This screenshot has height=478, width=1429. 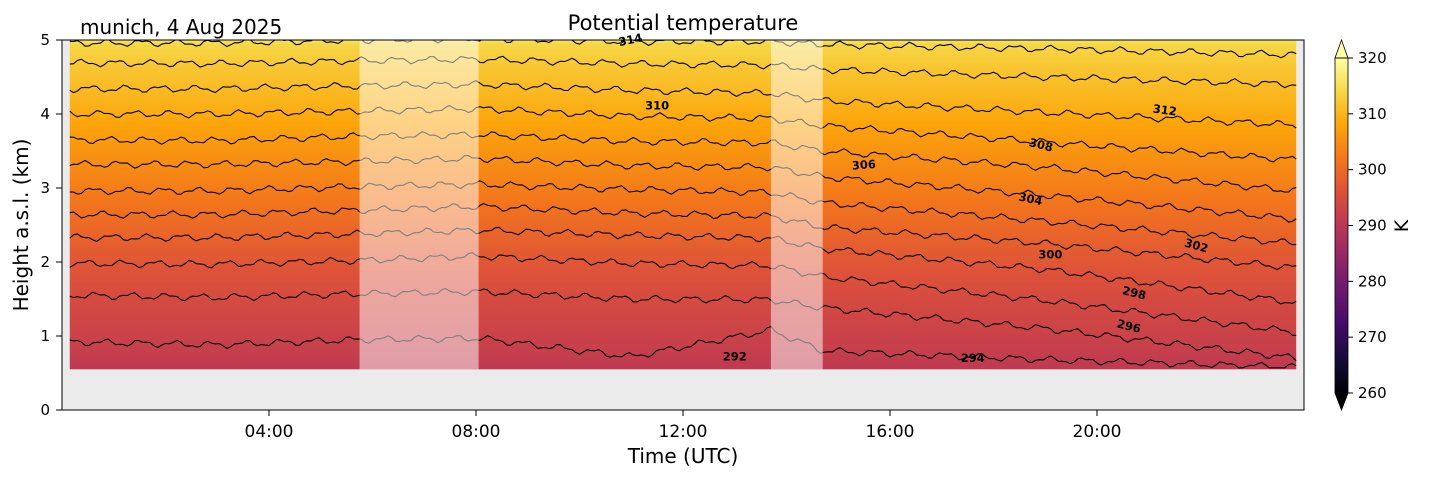 I want to click on contour-label-312: 312, so click(x=1165, y=109).